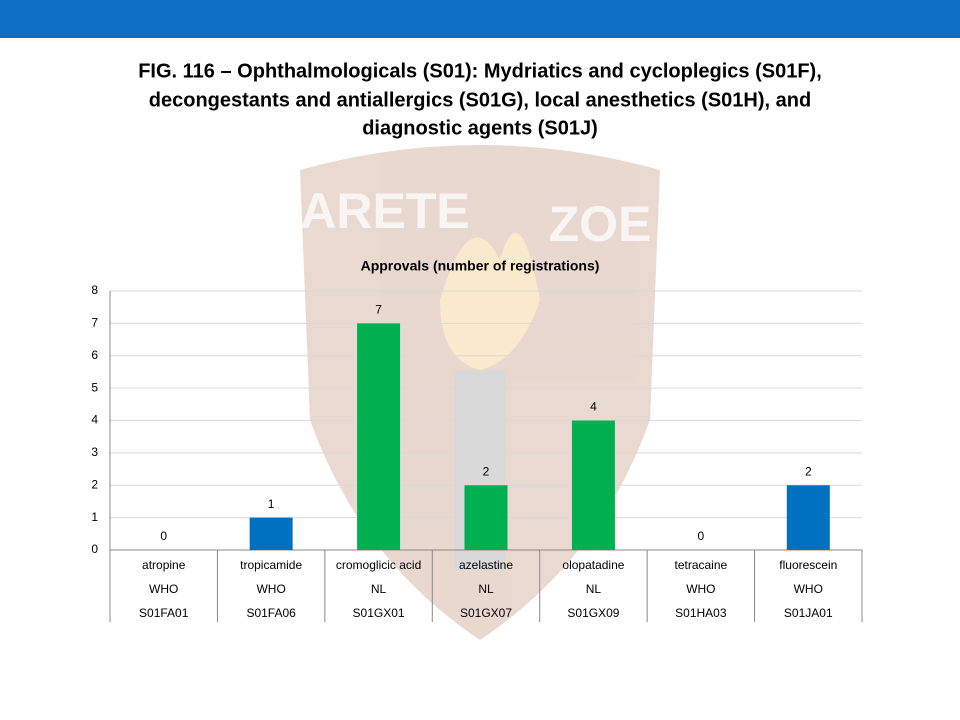 This screenshot has height=720, width=960. What do you see at coordinates (378, 310) in the screenshot?
I see `data-label: 7` at bounding box center [378, 310].